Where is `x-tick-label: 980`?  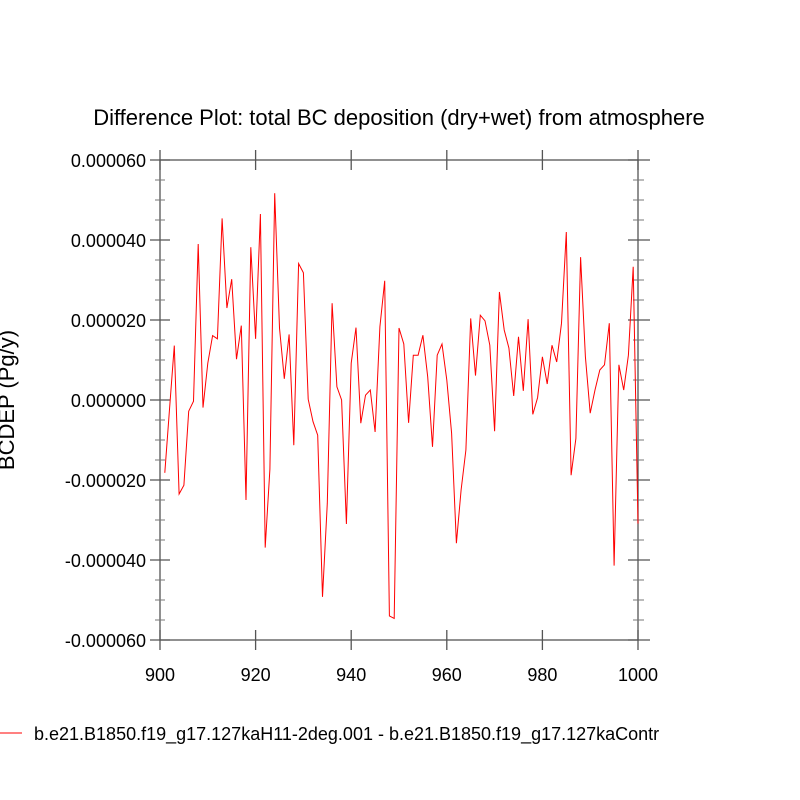
x-tick-label: 980 is located at coordinates (542, 675).